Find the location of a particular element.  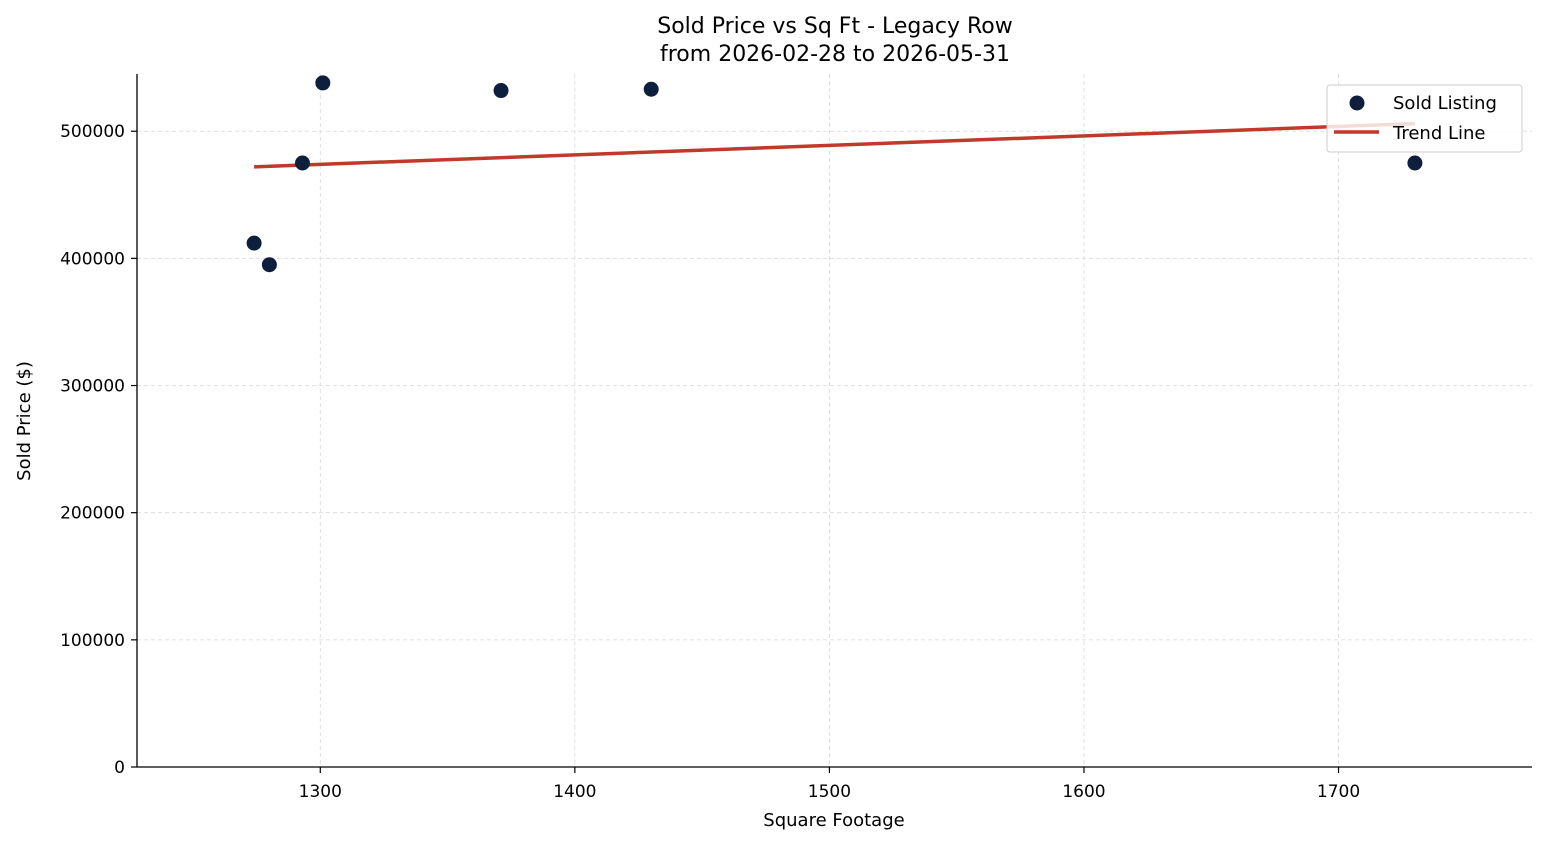

y-tick-label: 100000 is located at coordinates (92, 641).